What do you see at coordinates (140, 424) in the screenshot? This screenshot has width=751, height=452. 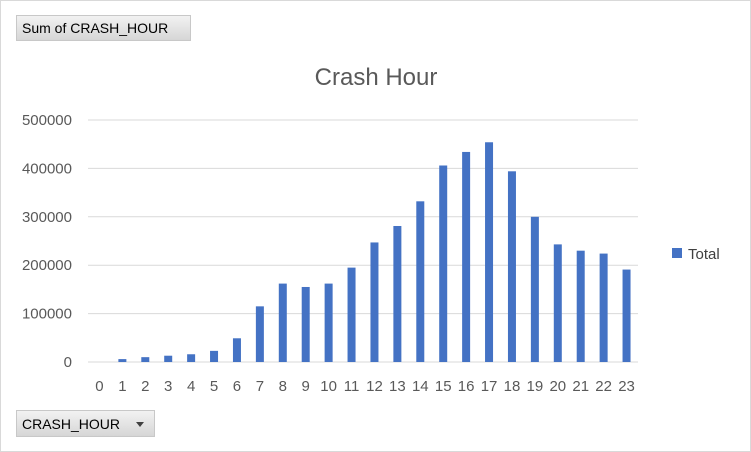 I see `dropdown-arrow-icon` at bounding box center [140, 424].